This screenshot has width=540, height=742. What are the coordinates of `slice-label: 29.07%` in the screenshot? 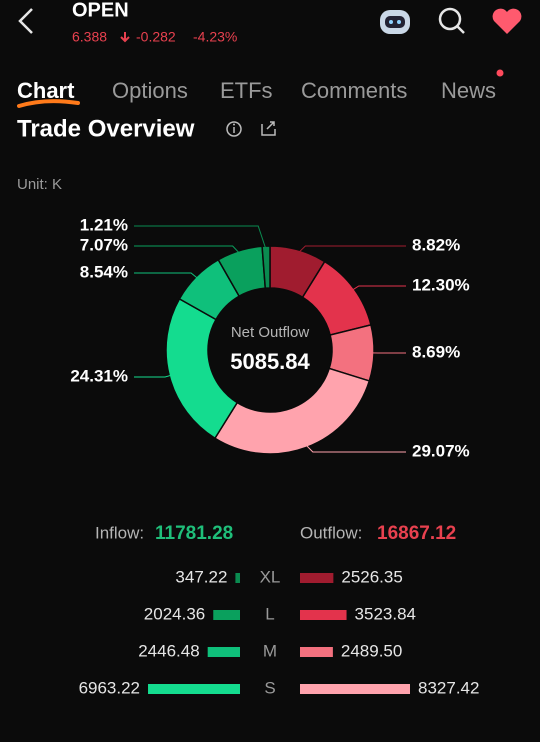 It's located at (441, 450).